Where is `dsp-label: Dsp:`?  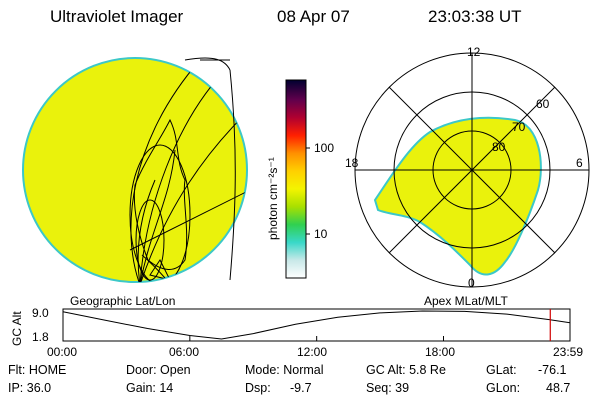 dsp-label: Dsp: is located at coordinates (258, 388).